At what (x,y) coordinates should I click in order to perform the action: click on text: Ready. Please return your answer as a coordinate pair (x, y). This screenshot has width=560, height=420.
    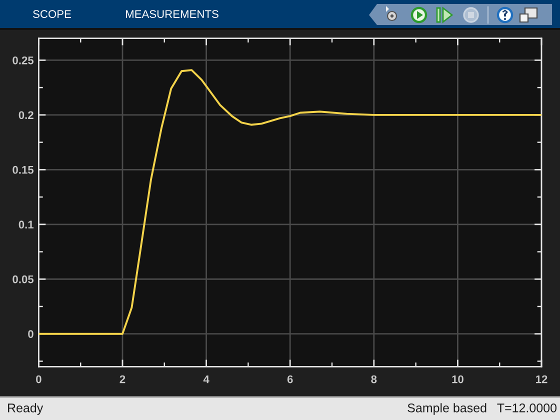
    Looking at the image, I should click on (26, 409).